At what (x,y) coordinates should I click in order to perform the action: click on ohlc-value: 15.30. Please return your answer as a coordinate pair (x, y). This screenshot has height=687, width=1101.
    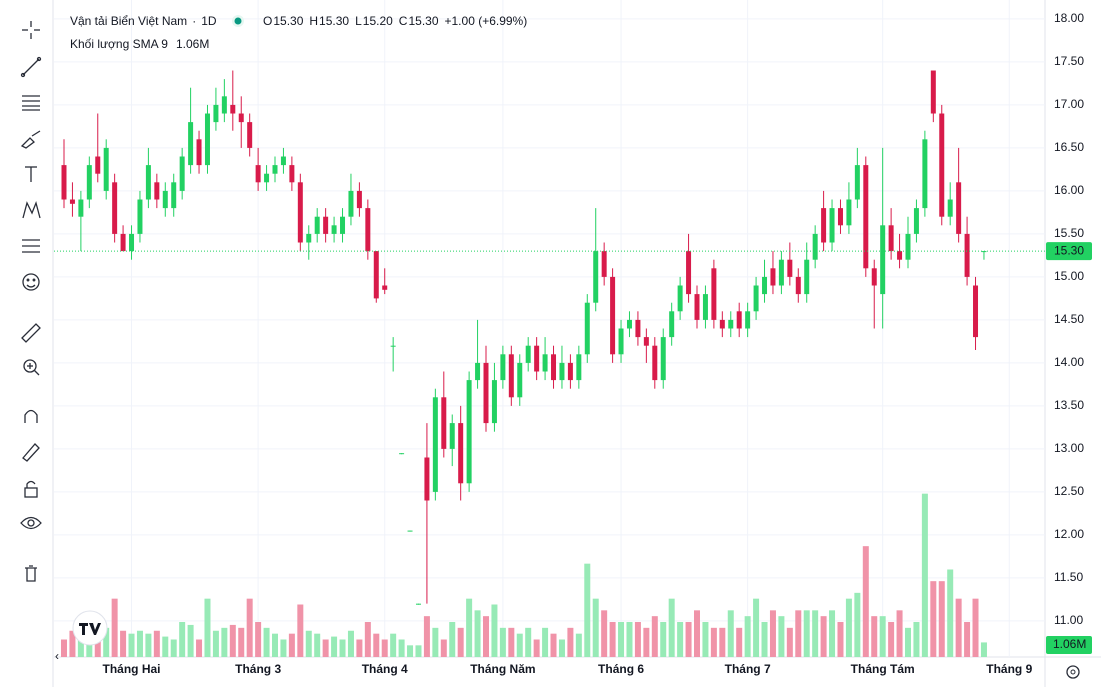
    Looking at the image, I should click on (423, 21).